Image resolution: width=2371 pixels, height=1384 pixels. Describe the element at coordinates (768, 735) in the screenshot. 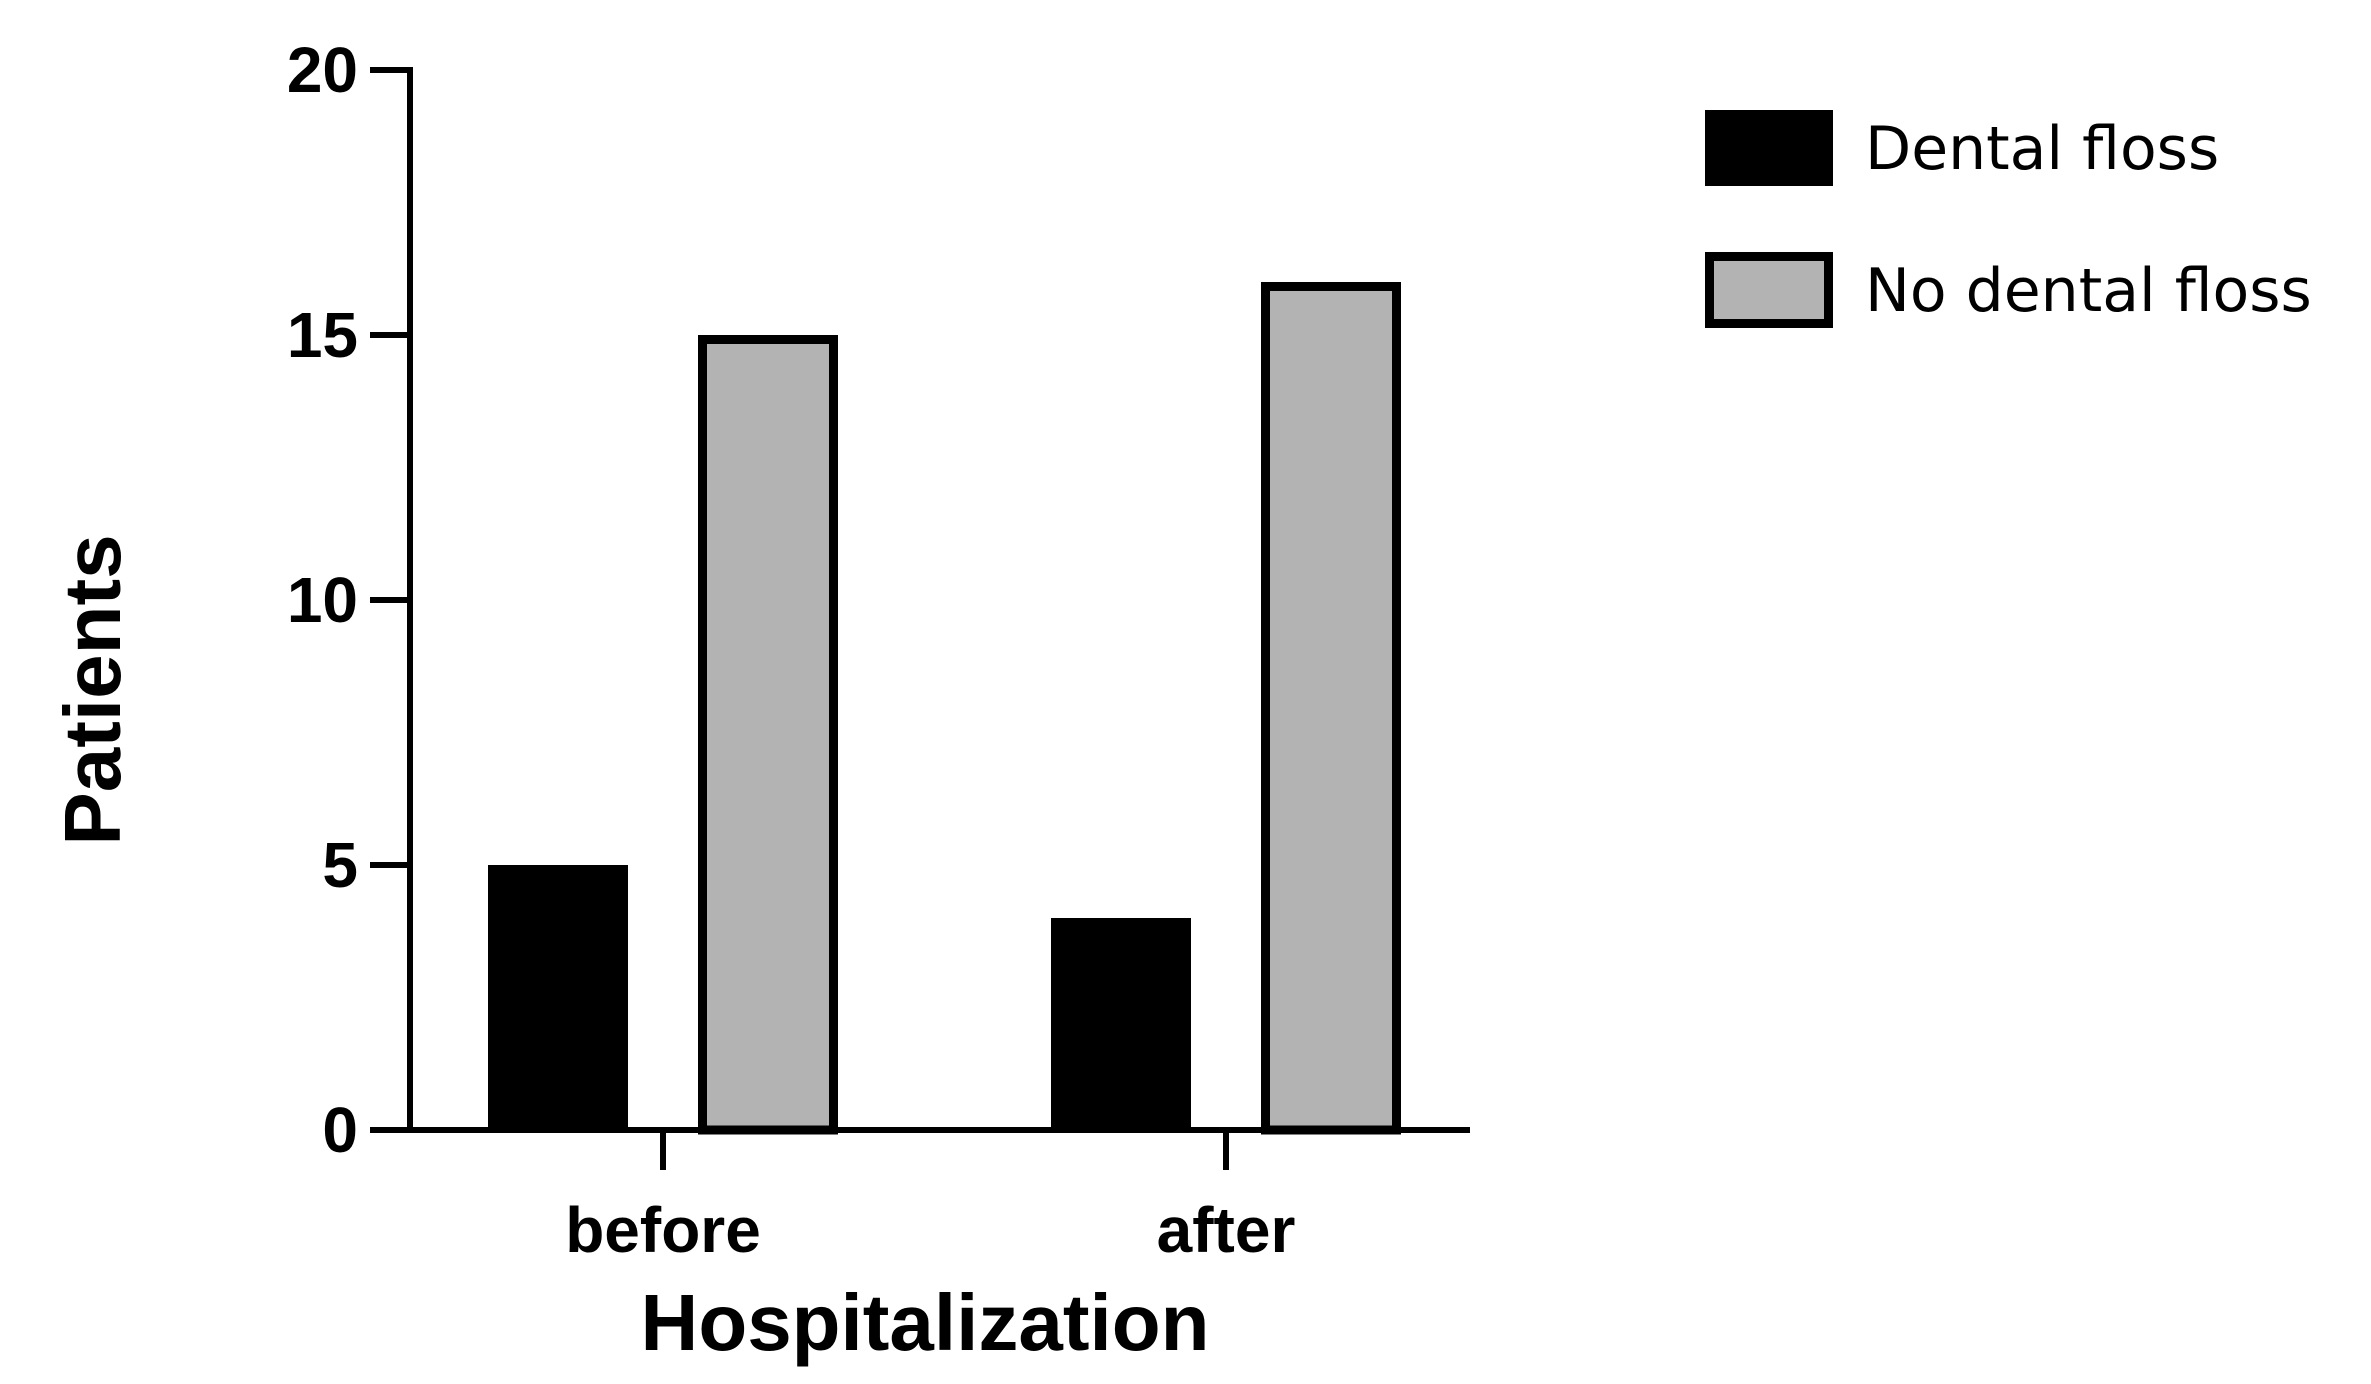

I see `bar-no-dental-floss-before` at that location.